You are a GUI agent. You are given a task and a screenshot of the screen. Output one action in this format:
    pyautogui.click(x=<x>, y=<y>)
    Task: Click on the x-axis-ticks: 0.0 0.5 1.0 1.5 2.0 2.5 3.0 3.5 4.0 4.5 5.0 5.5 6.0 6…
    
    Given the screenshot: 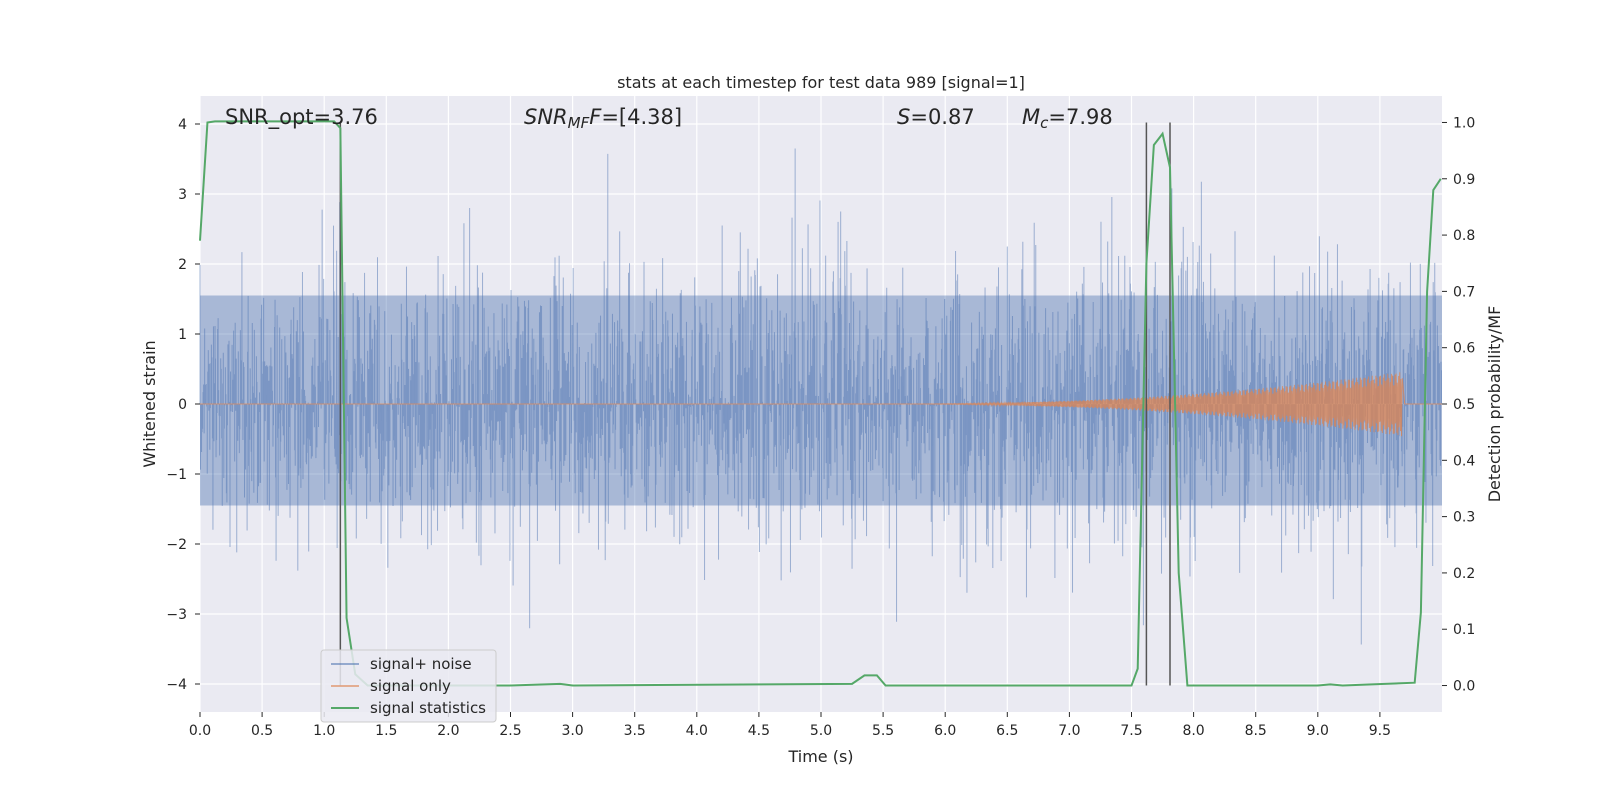 What is the action you would take?
    pyautogui.click(x=790, y=725)
    